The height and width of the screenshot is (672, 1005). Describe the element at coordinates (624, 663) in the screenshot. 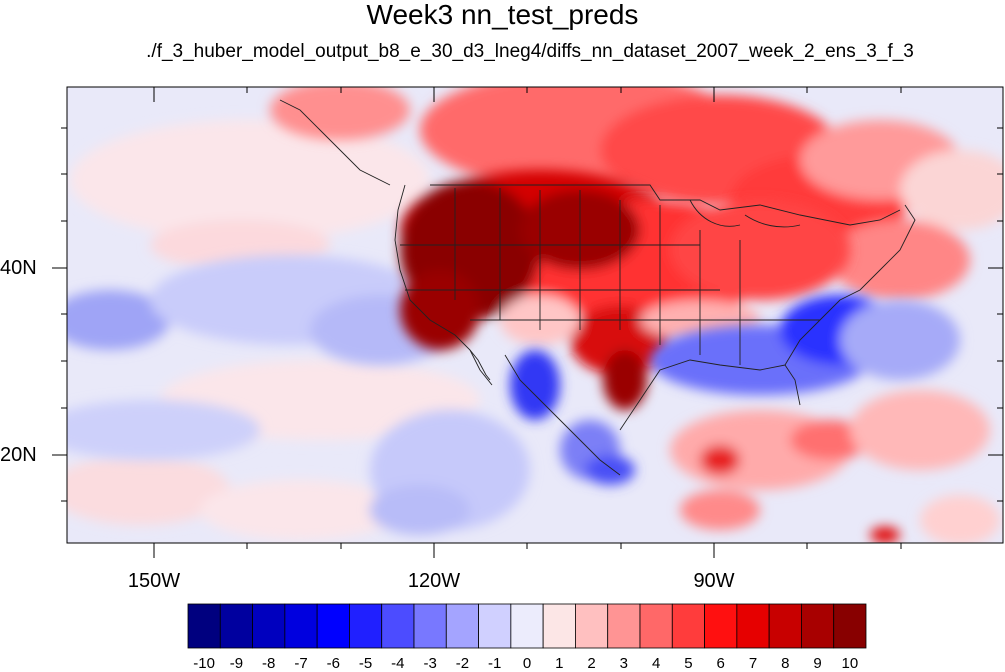

I see `colorbar-tick-label: 3` at that location.